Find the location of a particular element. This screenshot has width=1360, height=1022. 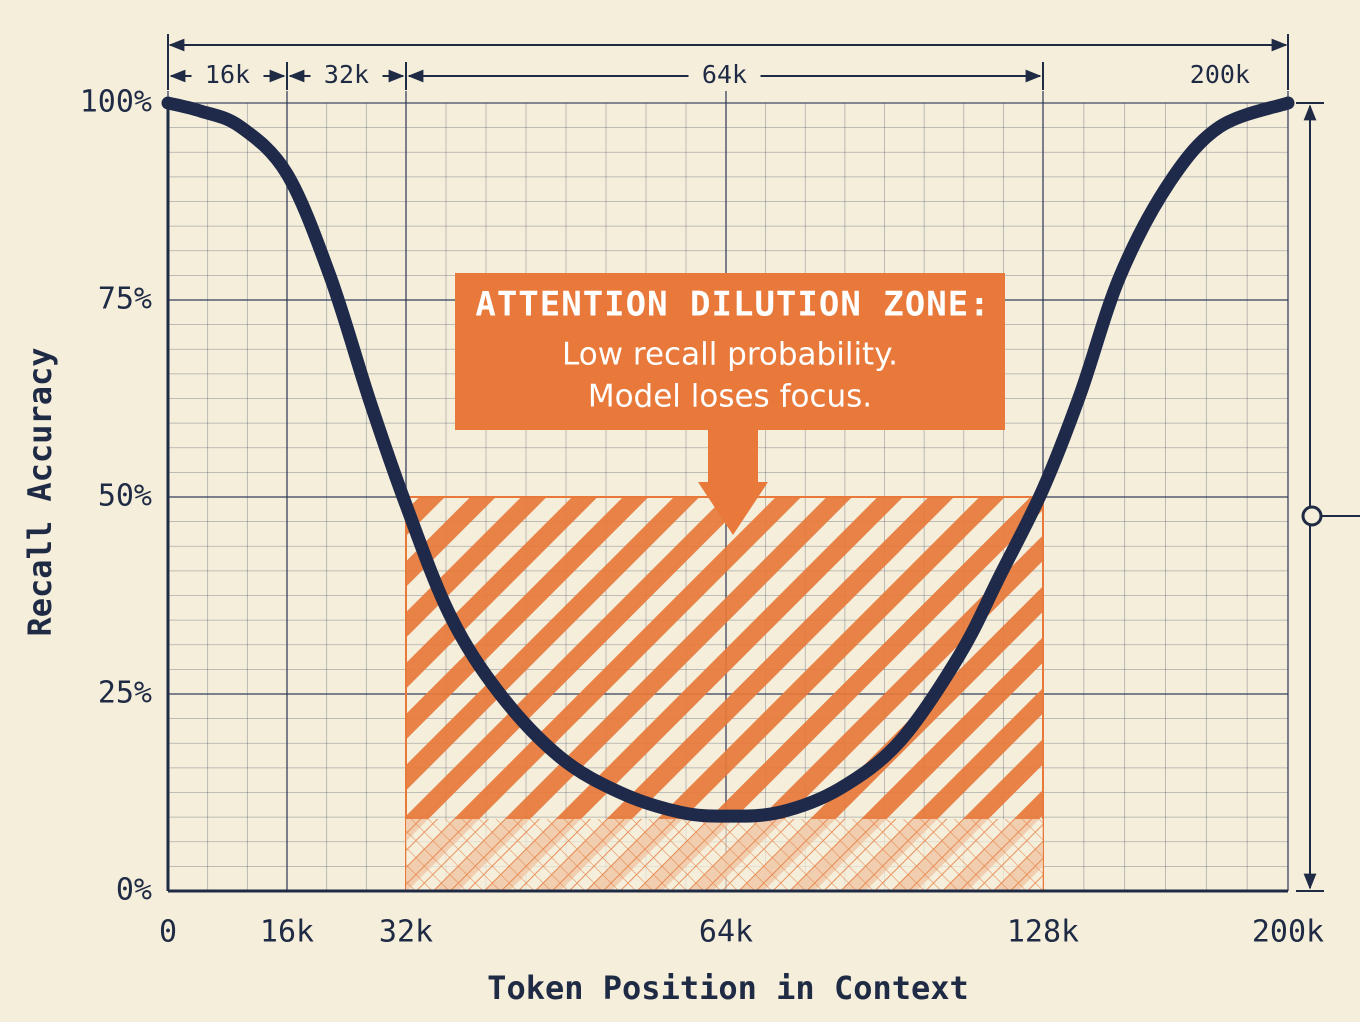

x-axis-title: Token Position in Context is located at coordinates (728, 988).